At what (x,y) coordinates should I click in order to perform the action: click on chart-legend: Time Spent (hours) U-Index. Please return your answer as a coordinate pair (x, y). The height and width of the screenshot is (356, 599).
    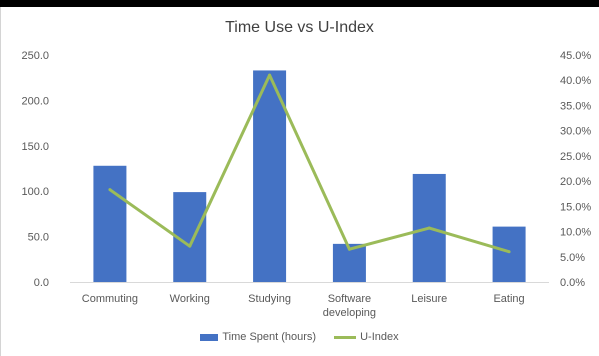
    Looking at the image, I should click on (299, 337).